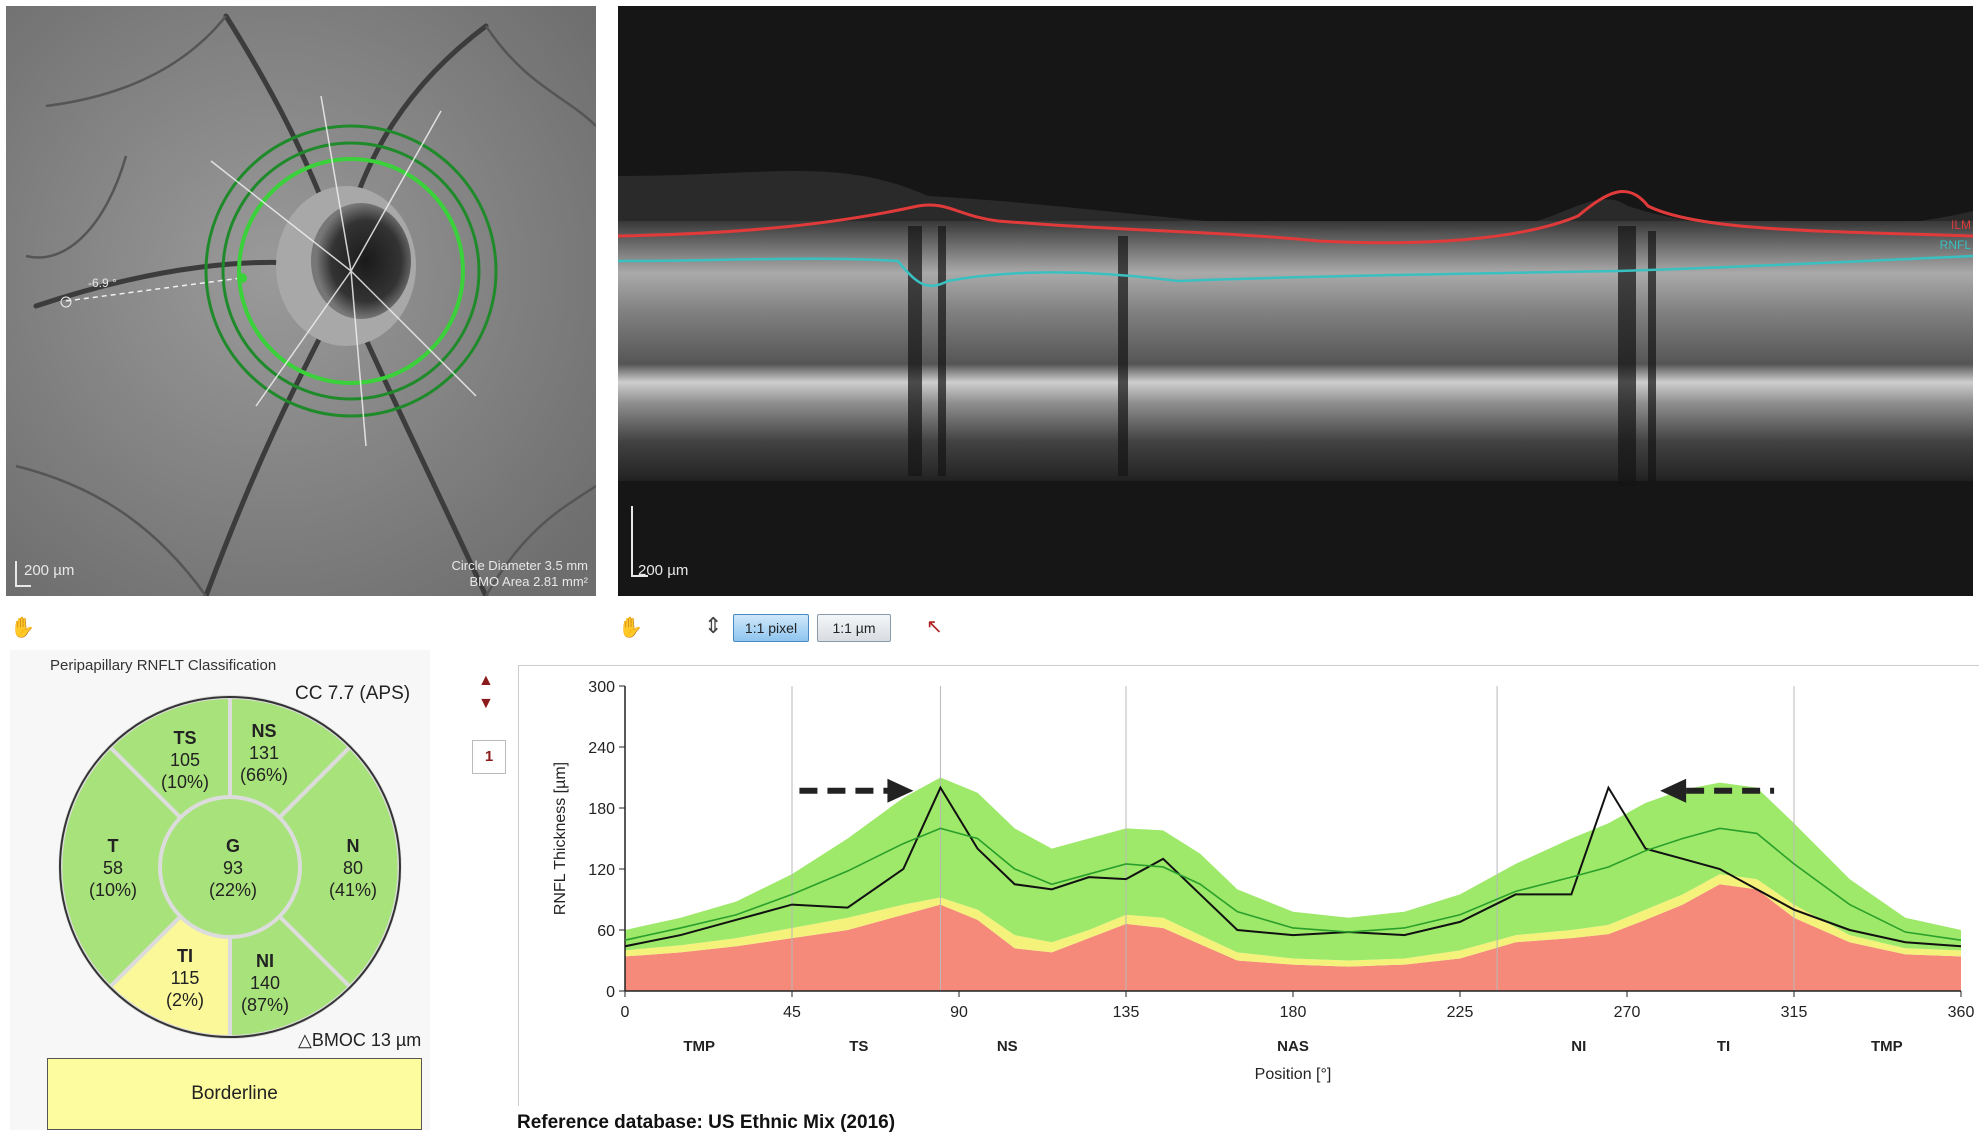 The image size is (1979, 1148). Describe the element at coordinates (489, 757) in the screenshot. I see `page-number-box: 1` at that location.